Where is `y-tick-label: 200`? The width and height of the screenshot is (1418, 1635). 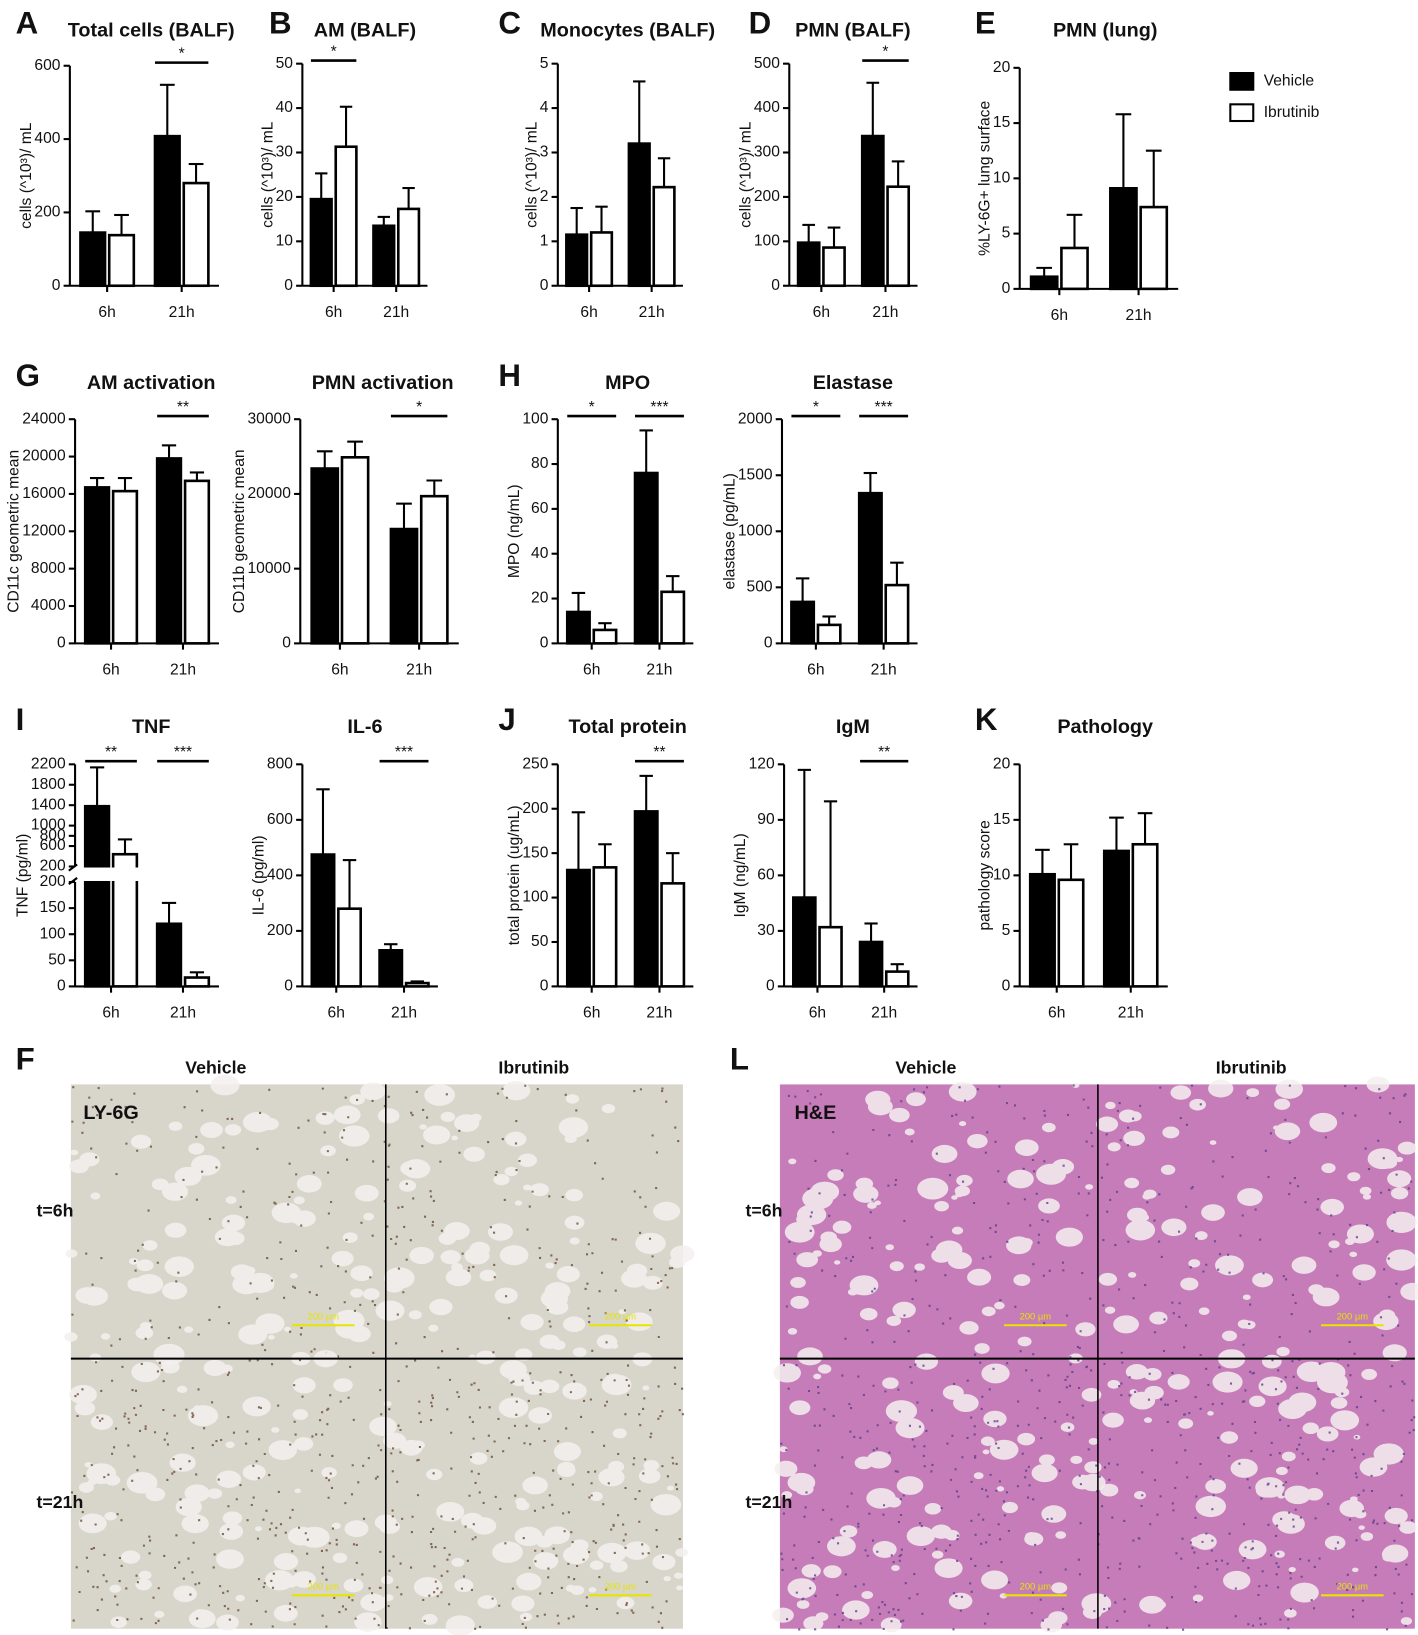 y-tick-label: 200 is located at coordinates (535, 808).